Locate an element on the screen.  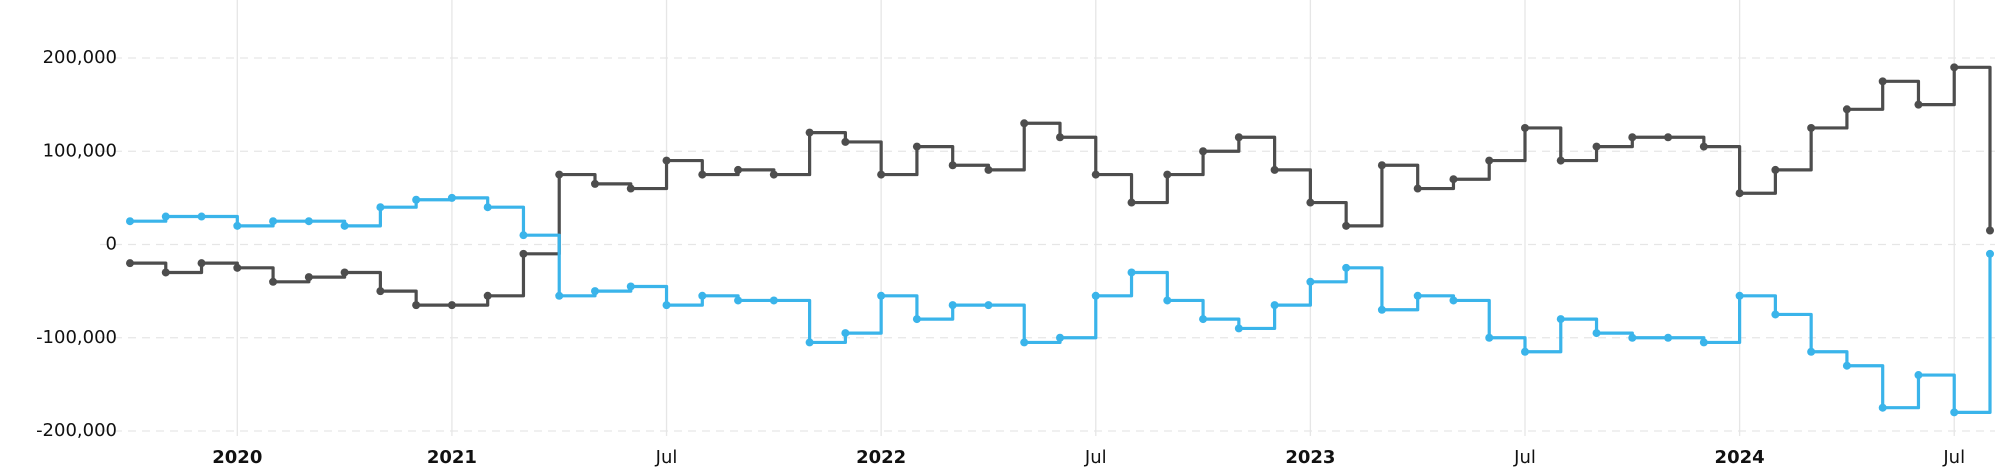
x-tick-label: 2022 is located at coordinates (881, 457).